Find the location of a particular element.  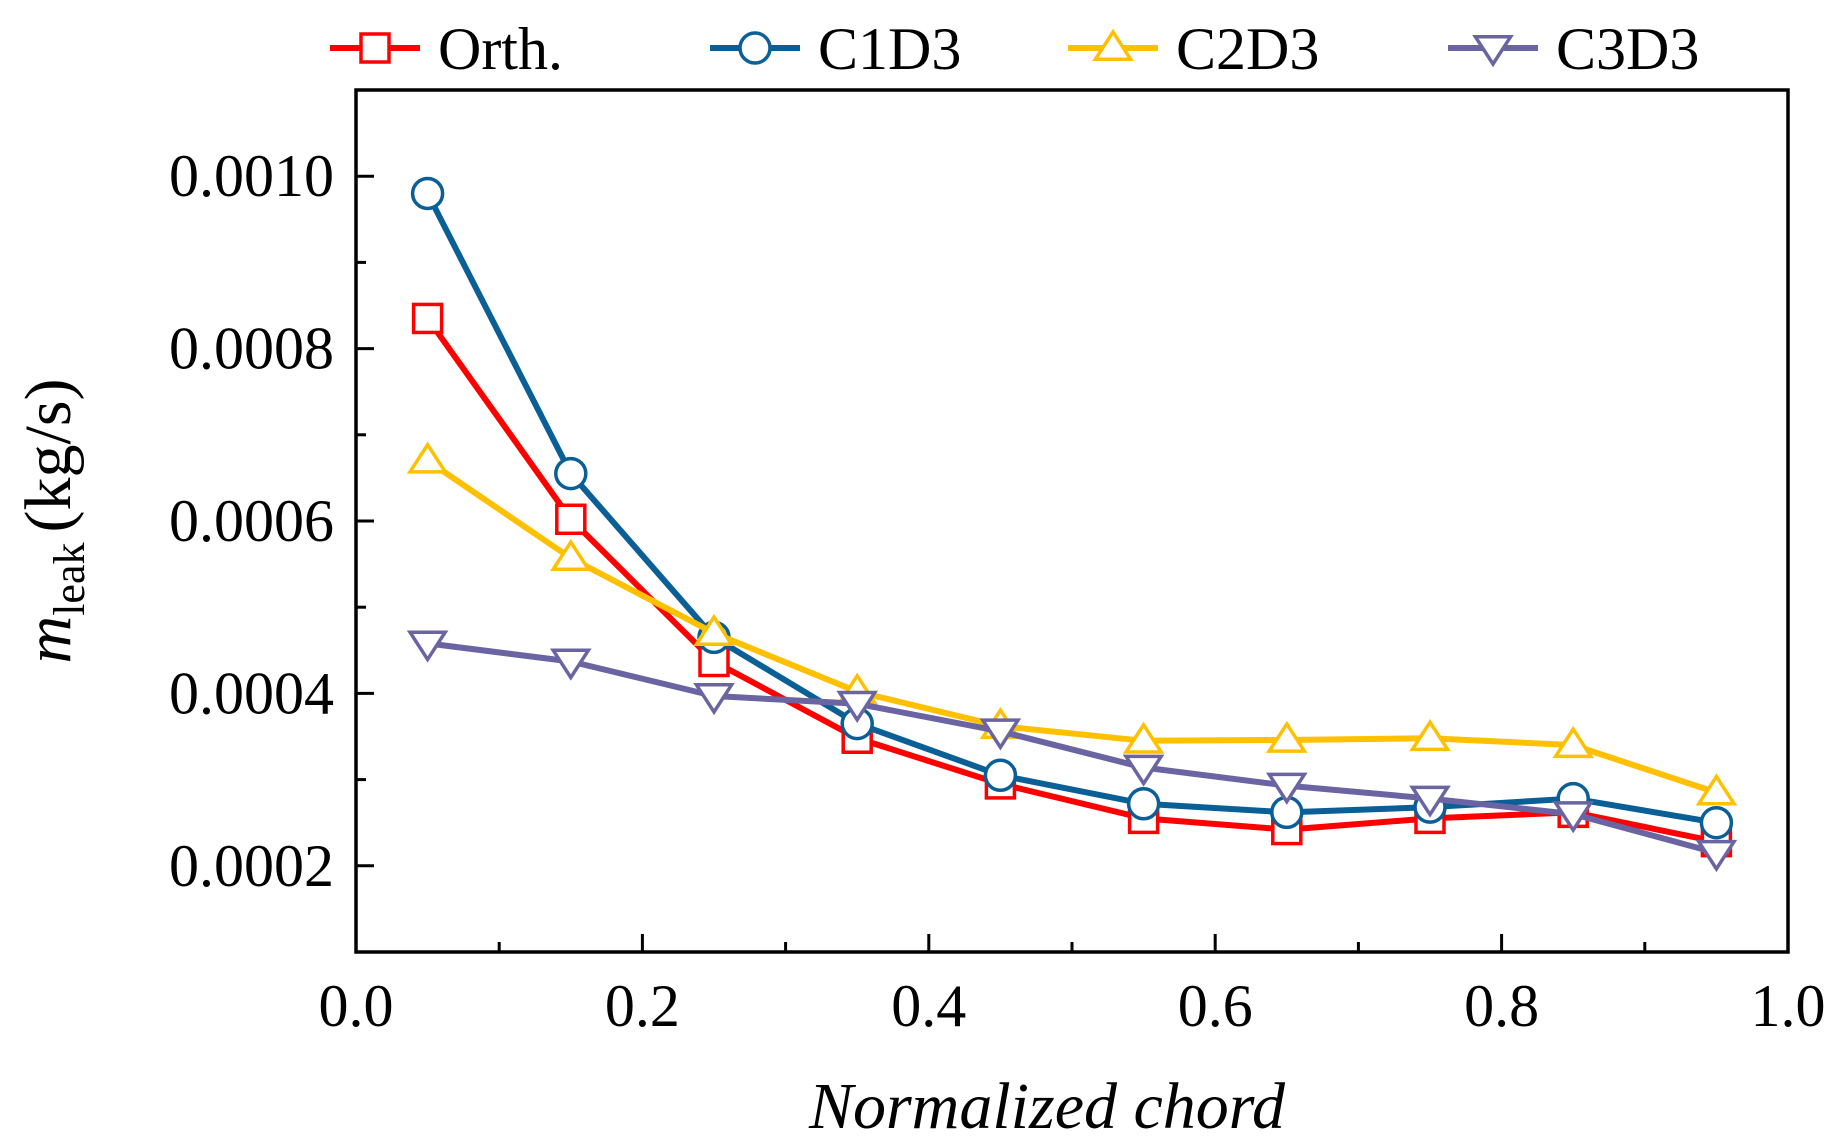

legend-label: C3D3 is located at coordinates (1627, 49).